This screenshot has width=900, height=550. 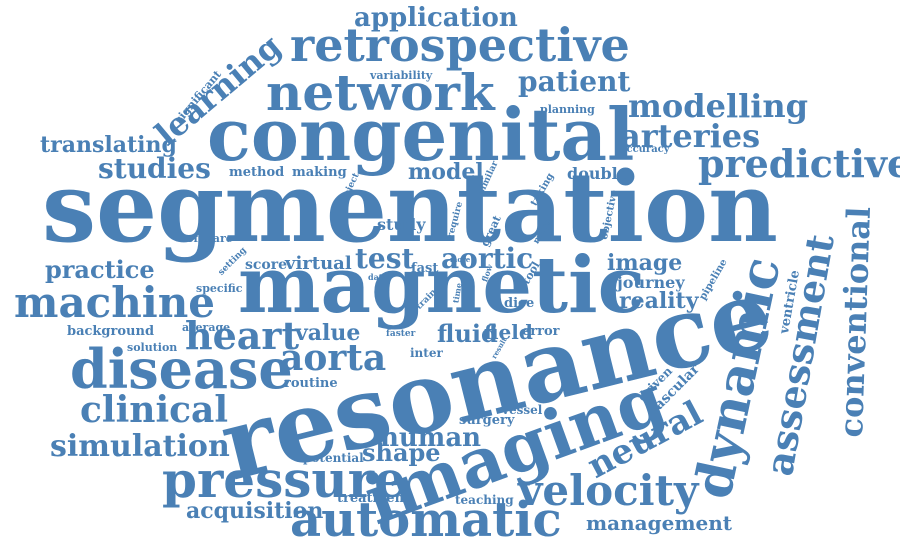 What do you see at coordinates (690, 136) in the screenshot?
I see `word-arteries: arteries` at bounding box center [690, 136].